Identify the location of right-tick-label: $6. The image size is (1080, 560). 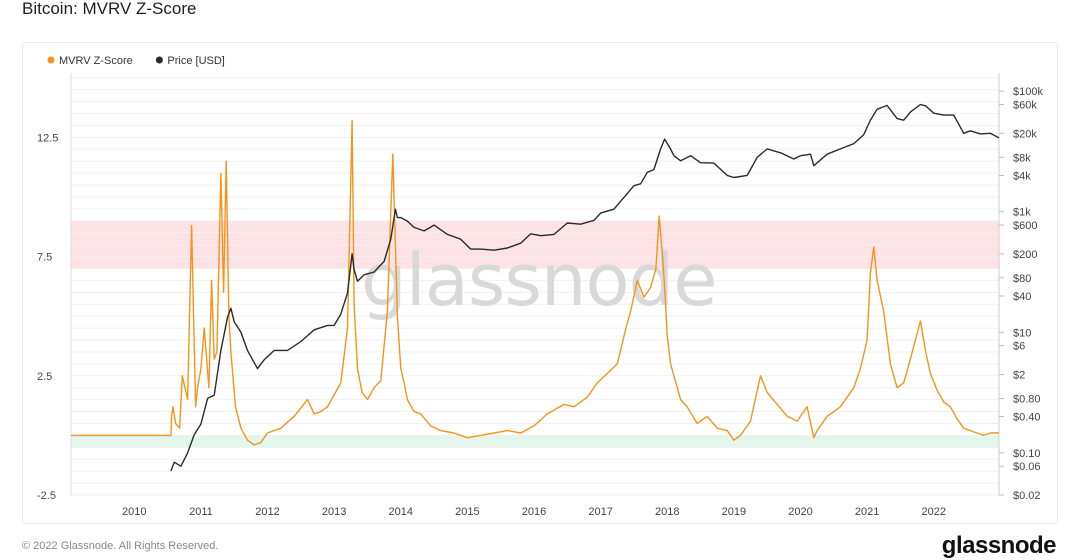
(1019, 347).